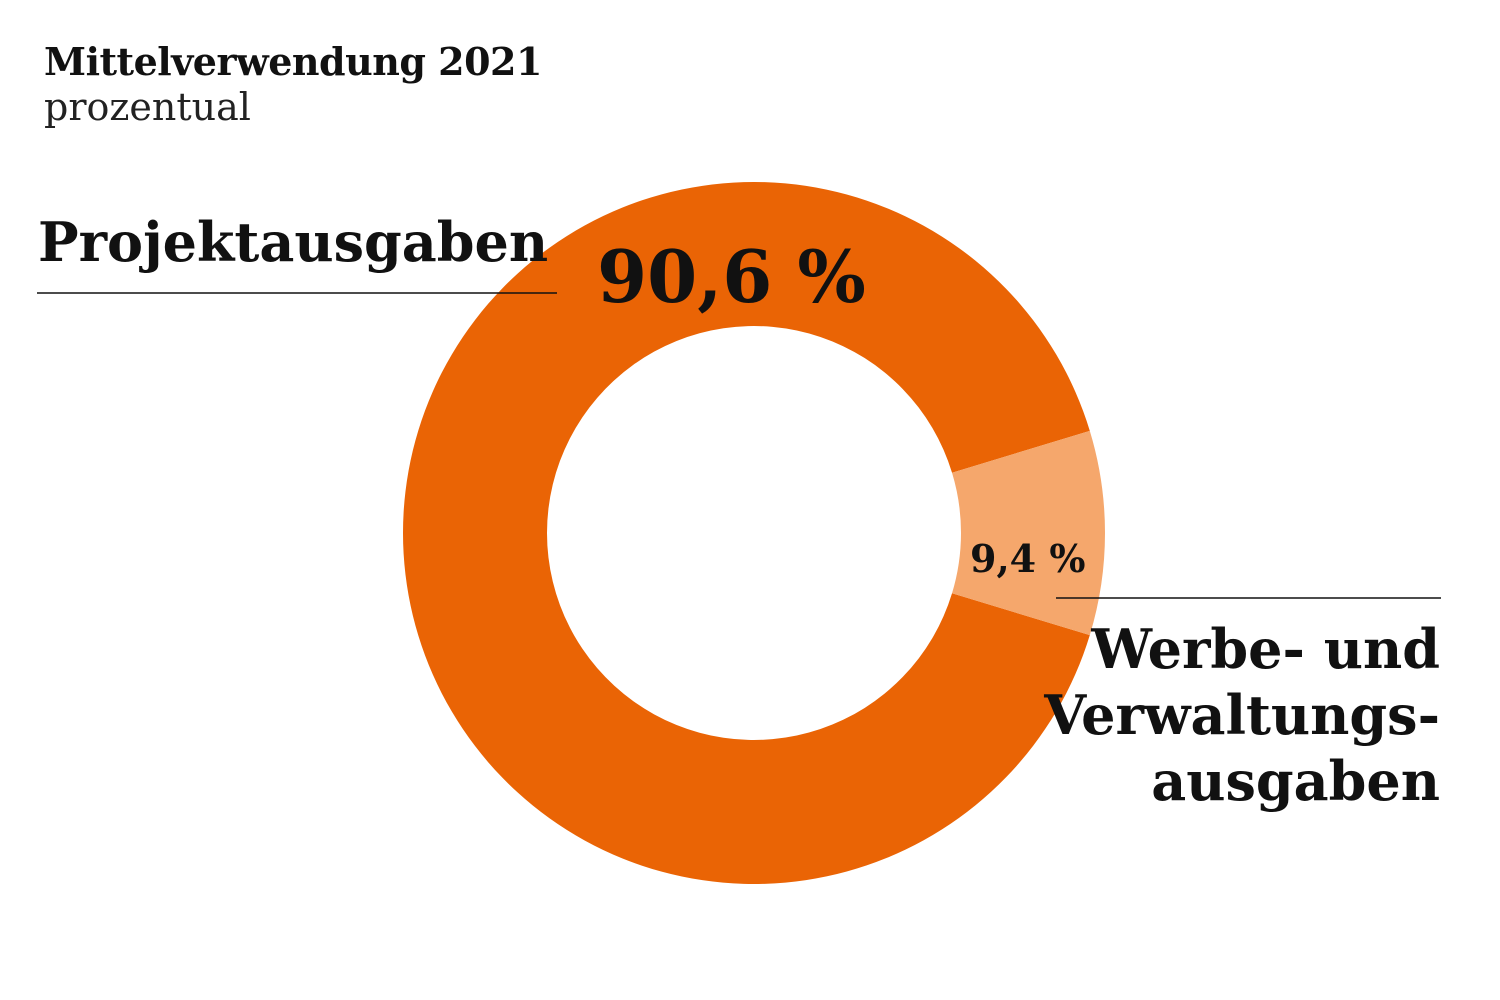  I want to click on slice-label-projektausgaben: Projektausgaben, so click(293, 242).